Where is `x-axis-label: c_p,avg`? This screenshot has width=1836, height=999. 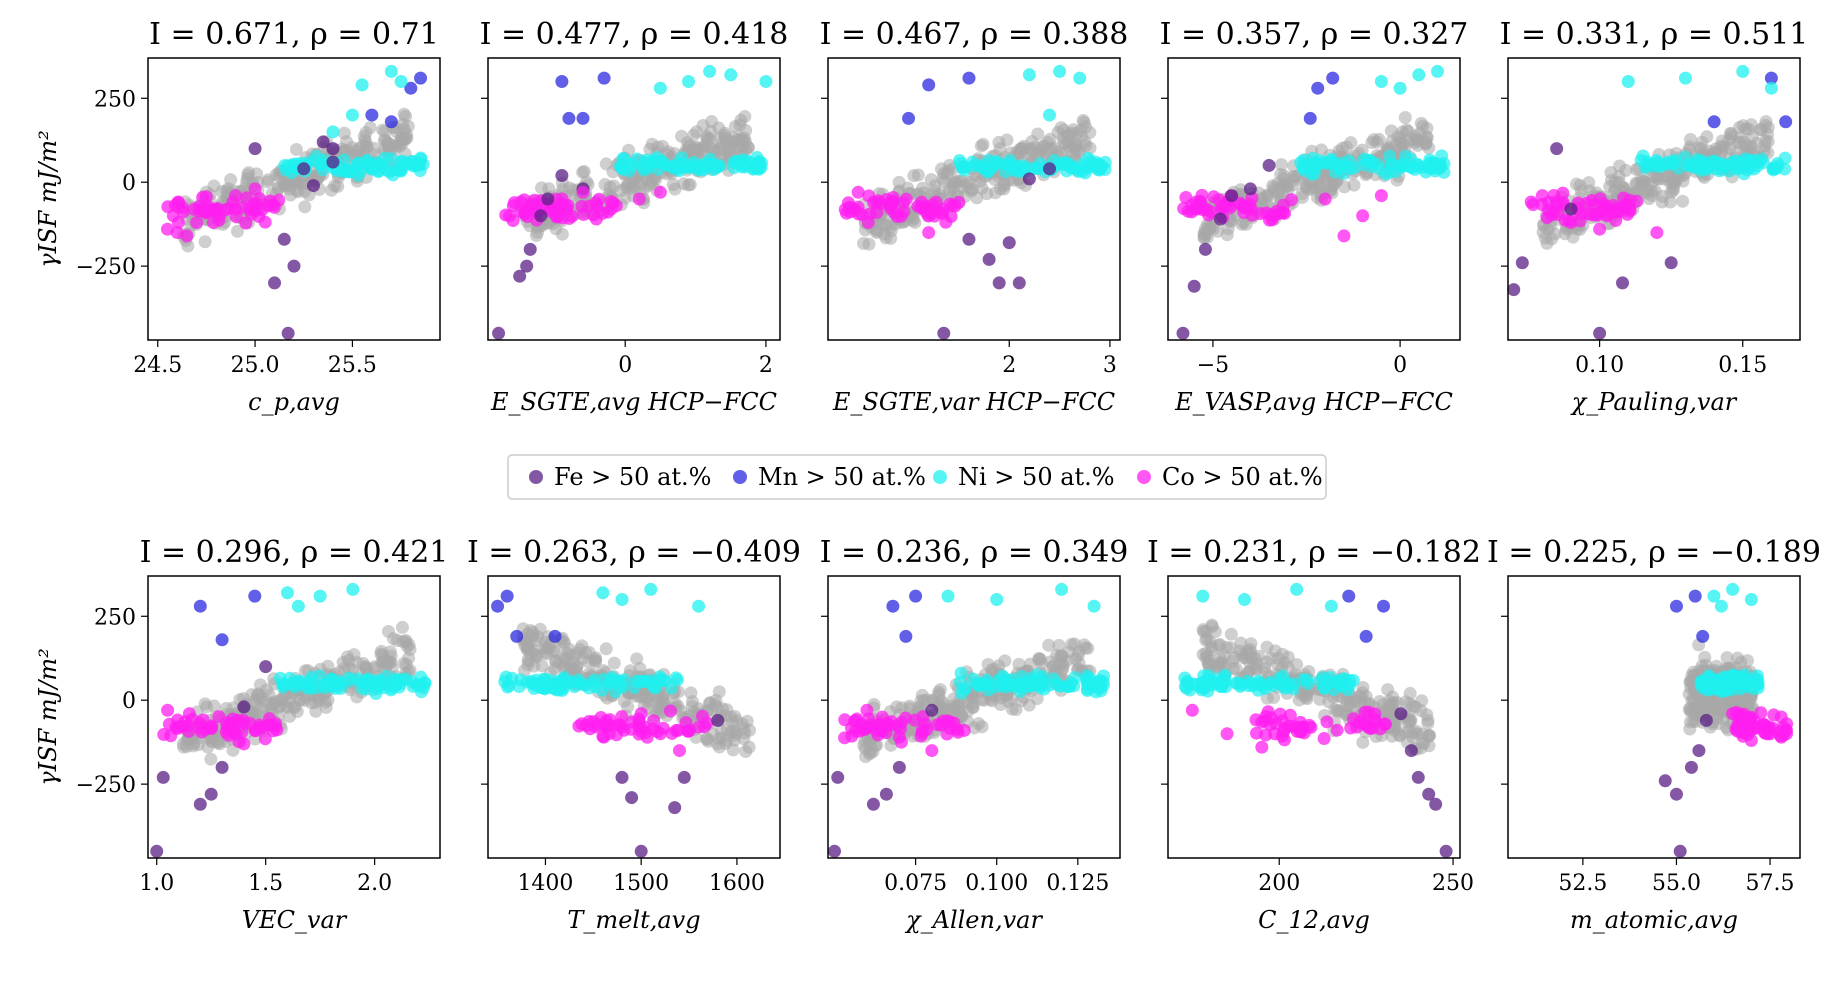 x-axis-label: c_p,avg is located at coordinates (294, 402).